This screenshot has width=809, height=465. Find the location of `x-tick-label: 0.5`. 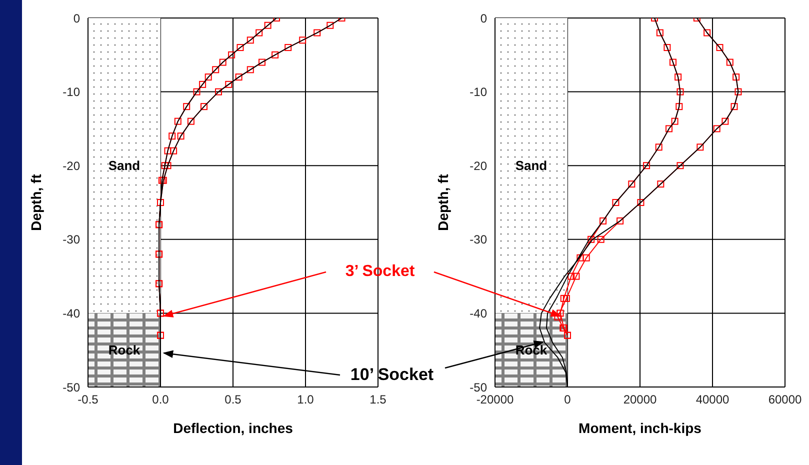

x-tick-label: 0.5 is located at coordinates (233, 399).